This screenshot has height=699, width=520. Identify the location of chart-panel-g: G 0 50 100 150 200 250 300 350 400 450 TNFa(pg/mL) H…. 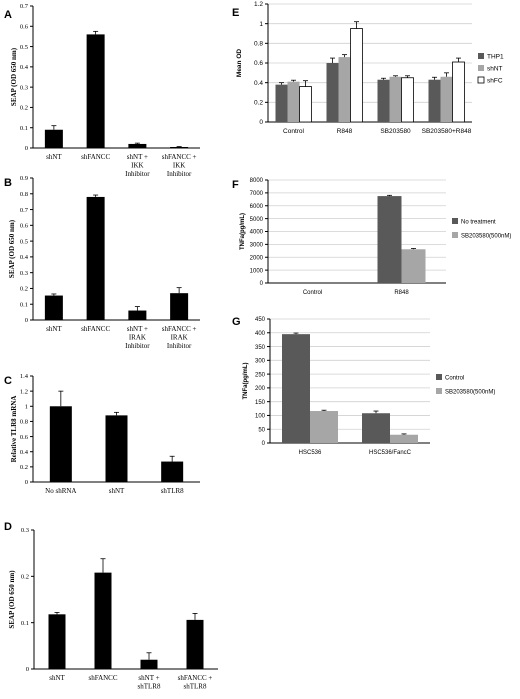
(363, 386).